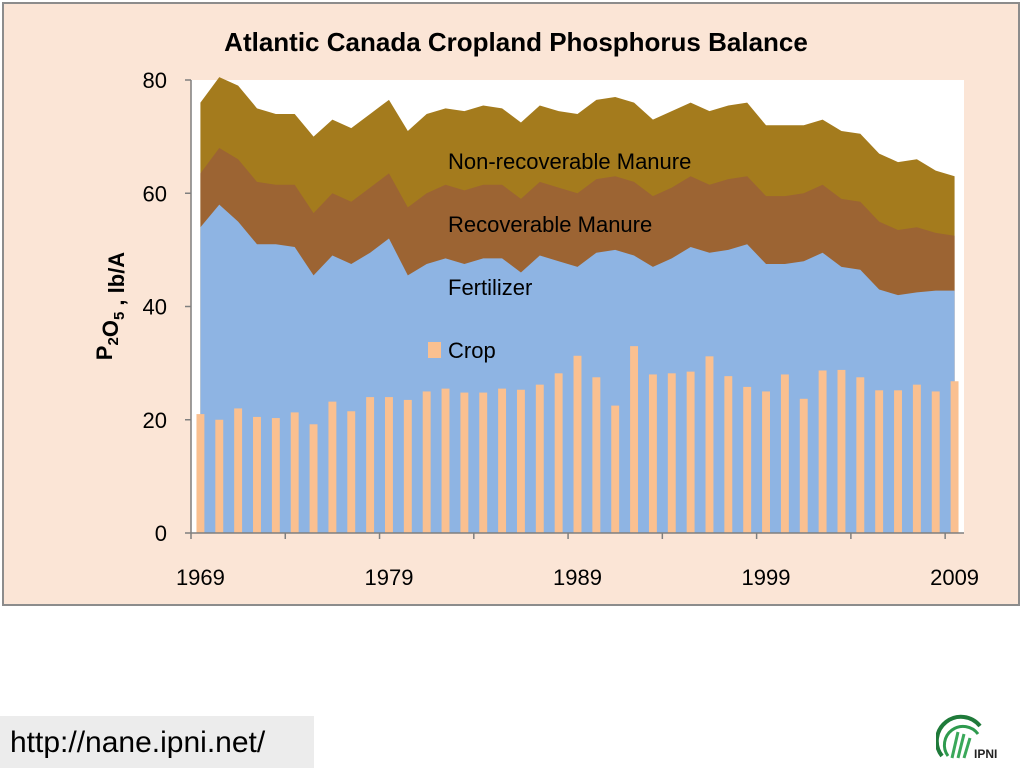 The image size is (1024, 768). Describe the element at coordinates (200, 577) in the screenshot. I see `x-tick-label: 1969` at that location.